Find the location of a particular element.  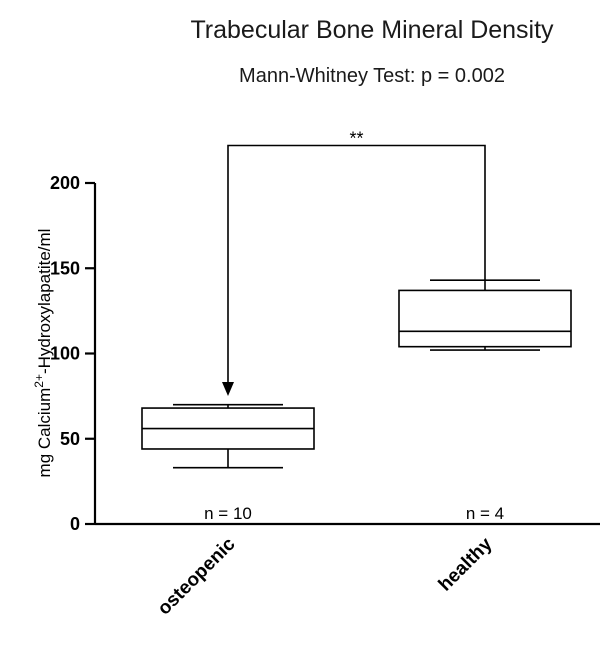

category-label-healthy: healthy is located at coordinates (466, 564).